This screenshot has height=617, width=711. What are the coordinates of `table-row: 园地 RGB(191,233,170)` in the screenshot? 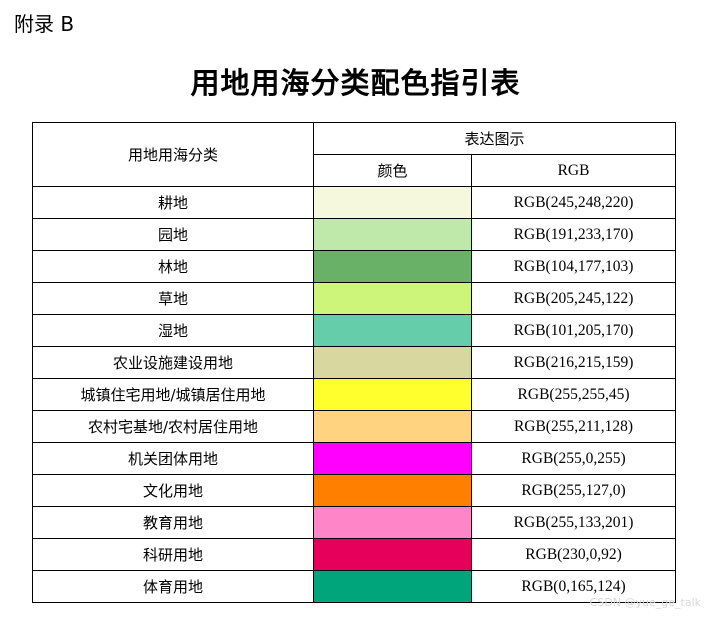 It's located at (354, 234).